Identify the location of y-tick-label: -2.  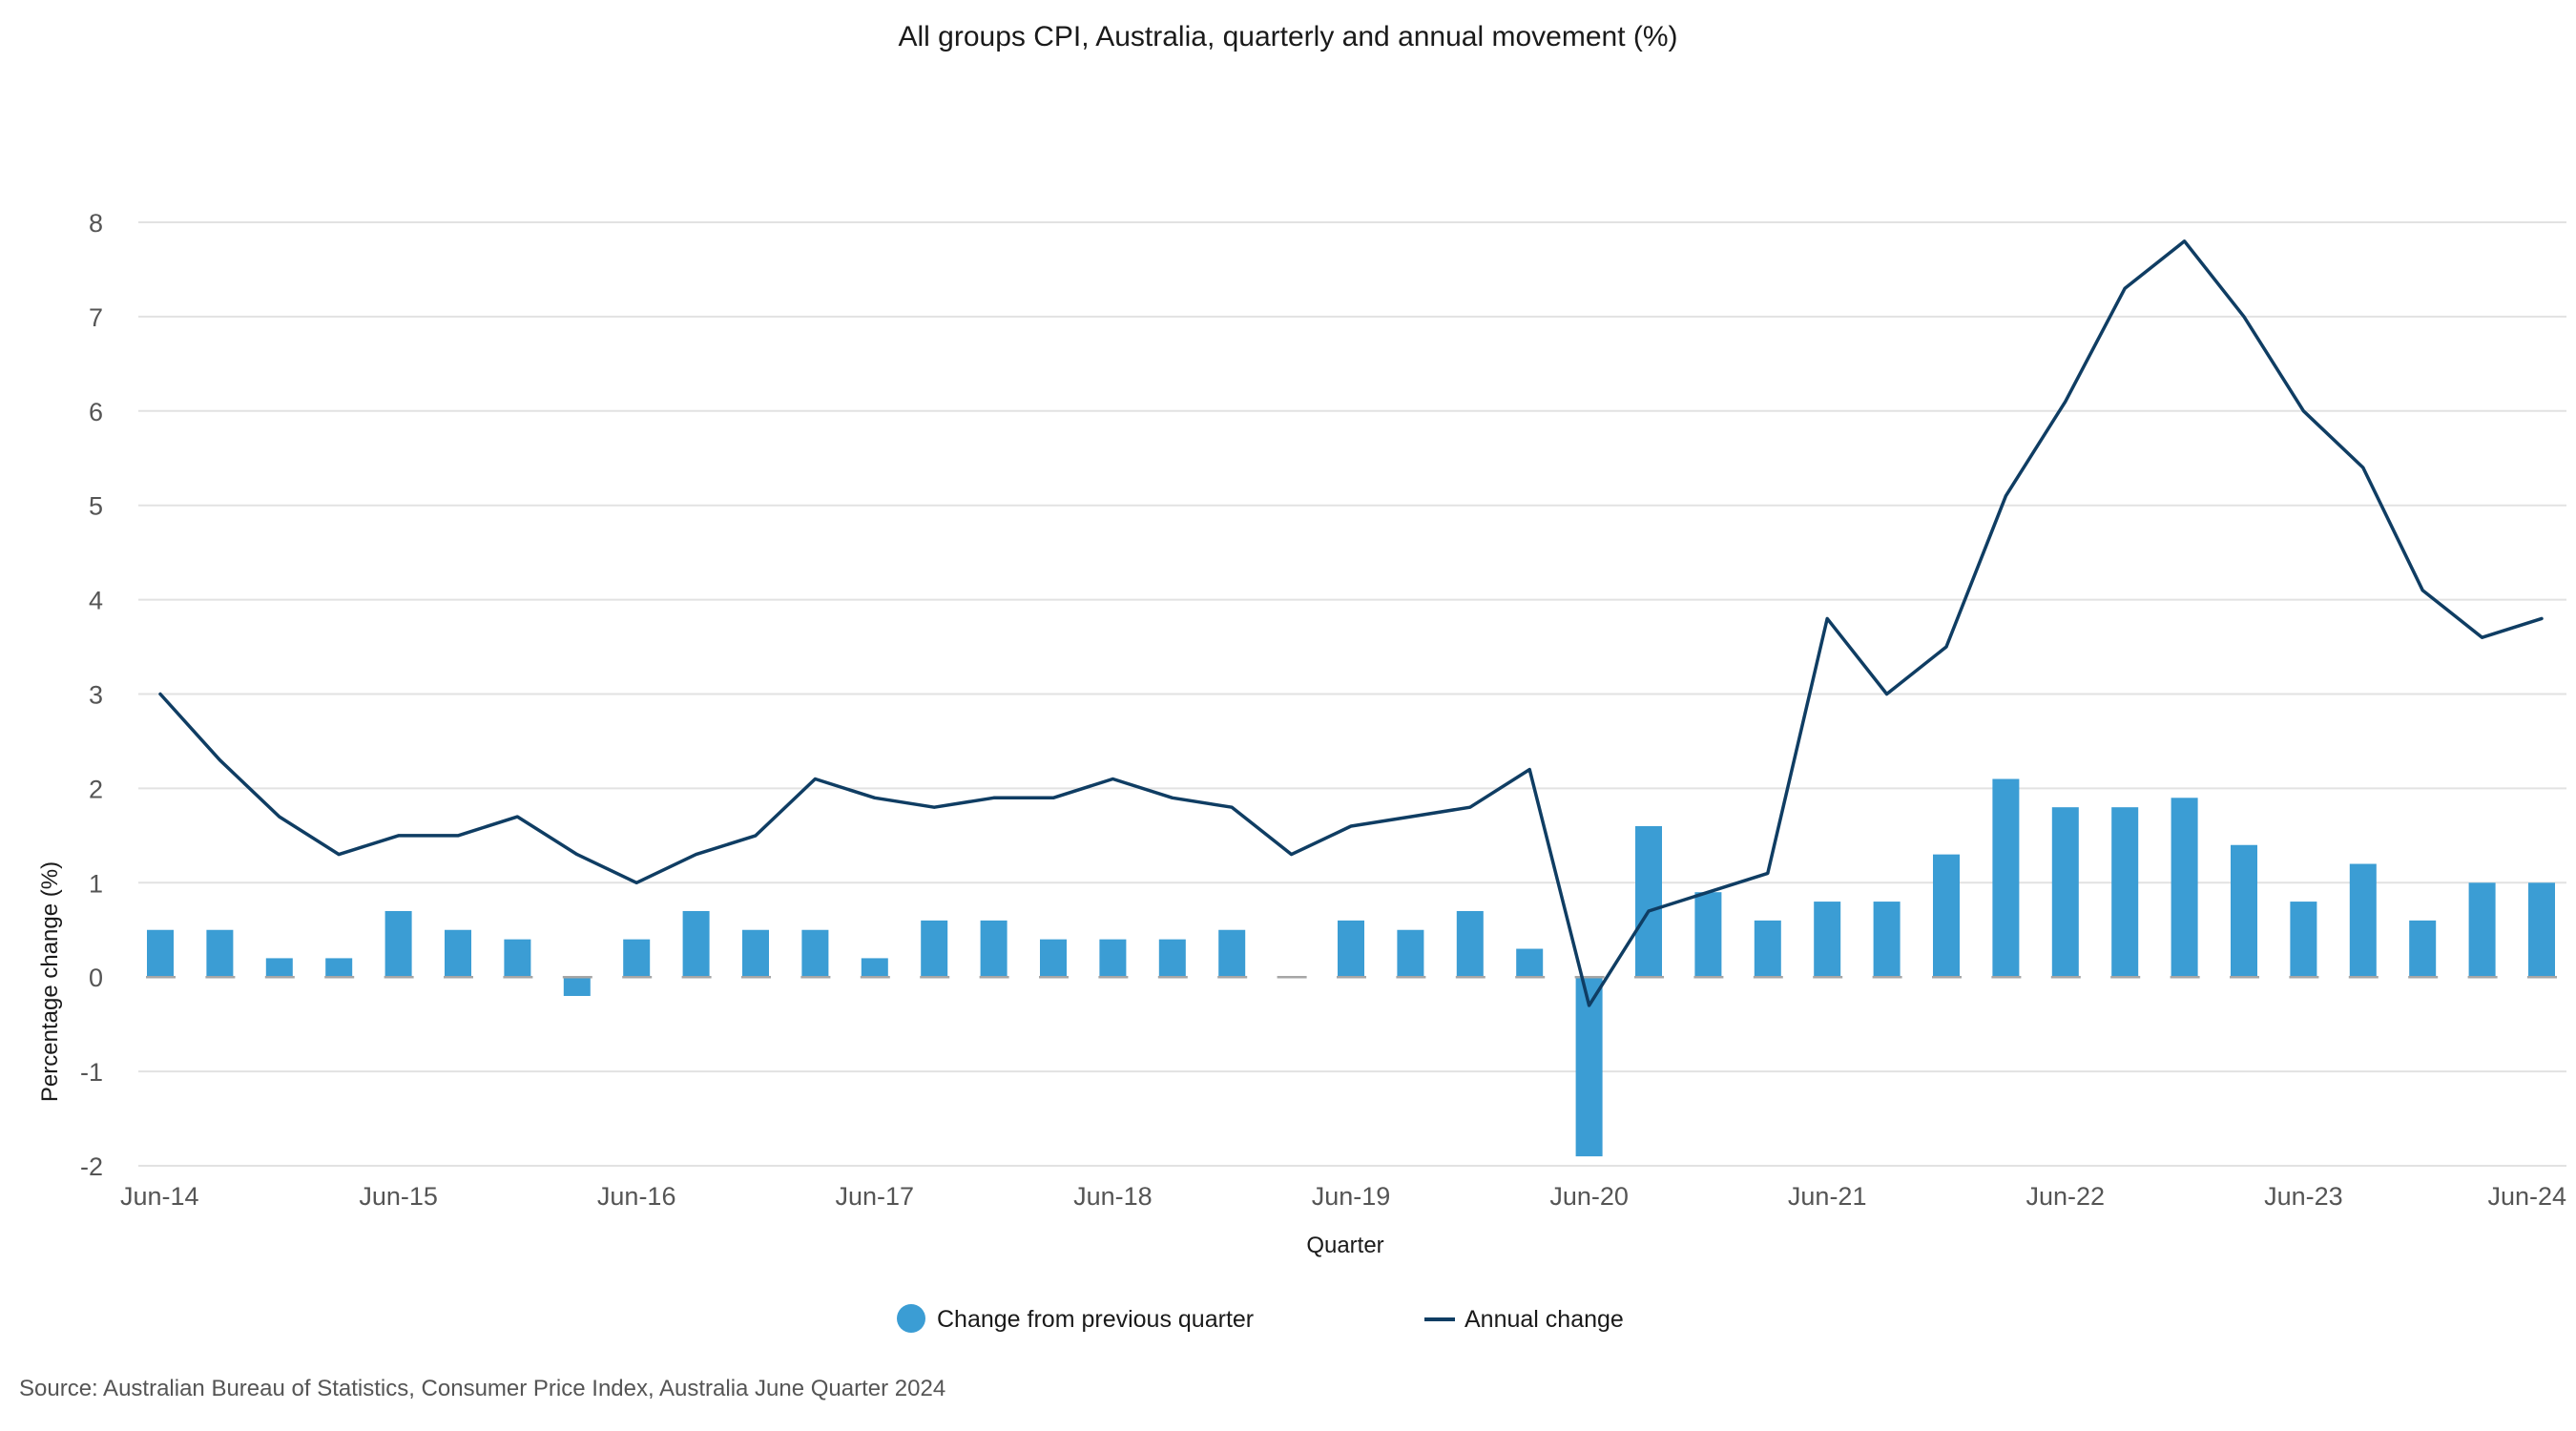
(91, 1166).